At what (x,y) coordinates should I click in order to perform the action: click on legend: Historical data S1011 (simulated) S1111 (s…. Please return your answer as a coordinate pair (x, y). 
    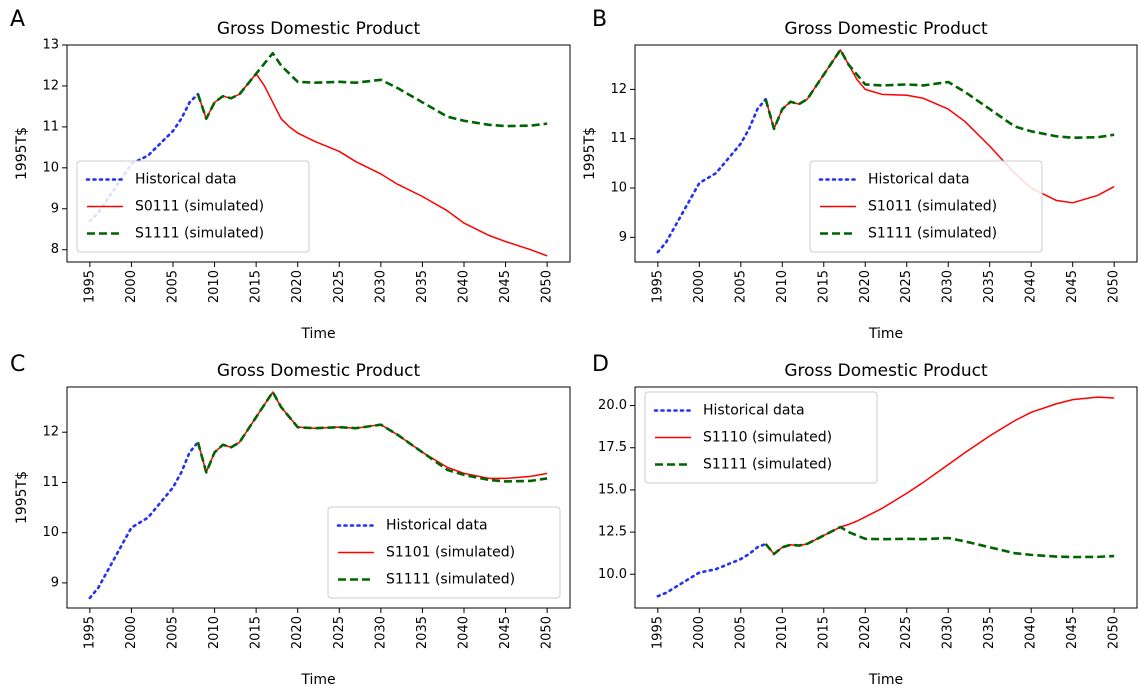
    Looking at the image, I should click on (926, 206).